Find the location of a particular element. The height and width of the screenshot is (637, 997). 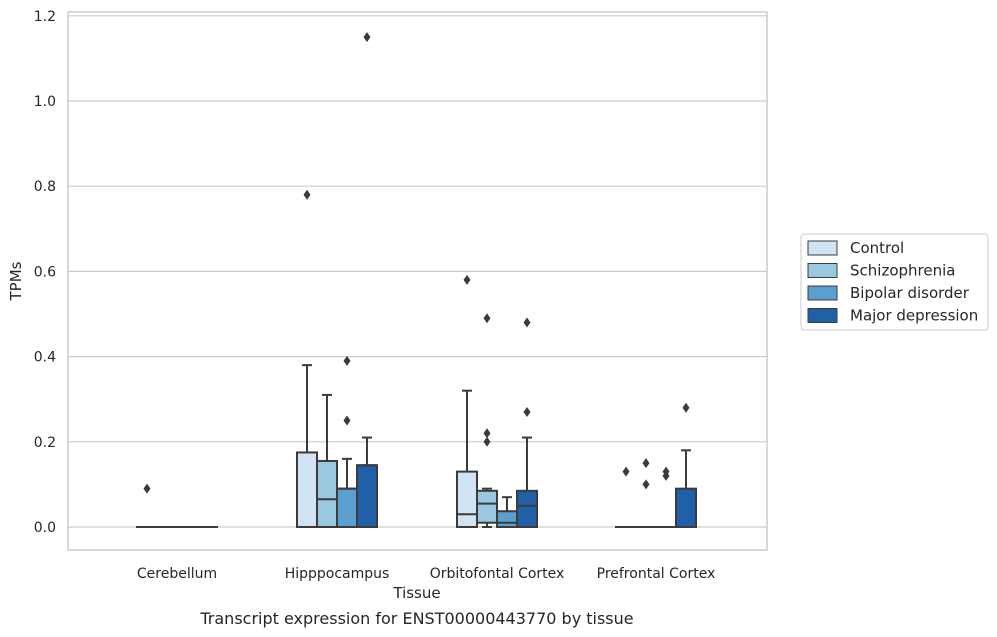

y-axis-label: TPMs is located at coordinates (16, 281).